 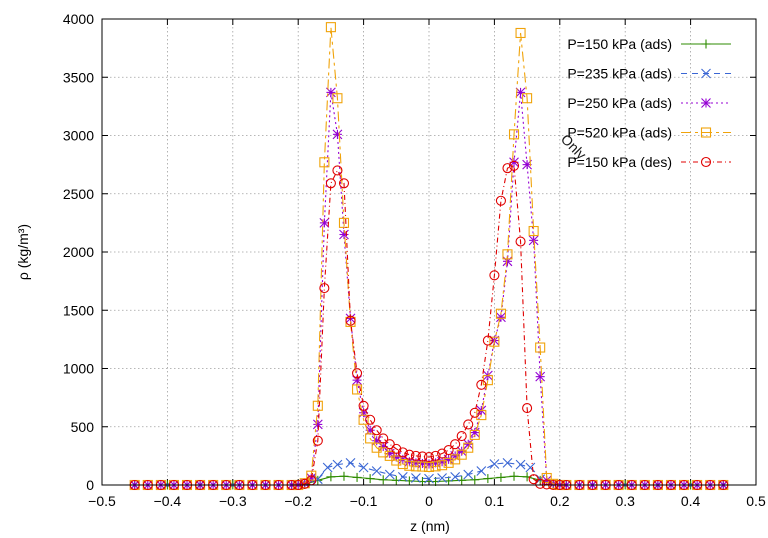 I want to click on legend-entry: P=520 kPa (ads), so click(x=649, y=133).